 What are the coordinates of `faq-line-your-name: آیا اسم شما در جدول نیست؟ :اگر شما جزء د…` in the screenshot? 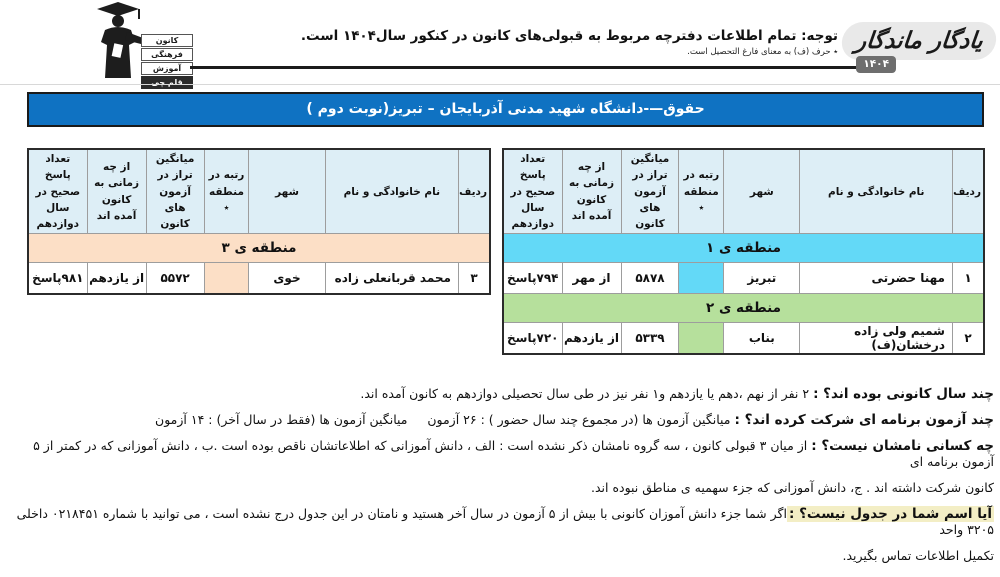 It's located at (501, 522).